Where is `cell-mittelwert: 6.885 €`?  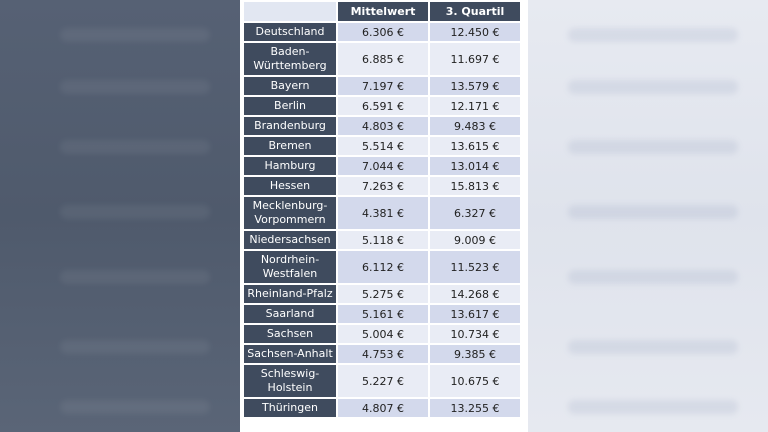 cell-mittelwert: 6.885 € is located at coordinates (383, 59).